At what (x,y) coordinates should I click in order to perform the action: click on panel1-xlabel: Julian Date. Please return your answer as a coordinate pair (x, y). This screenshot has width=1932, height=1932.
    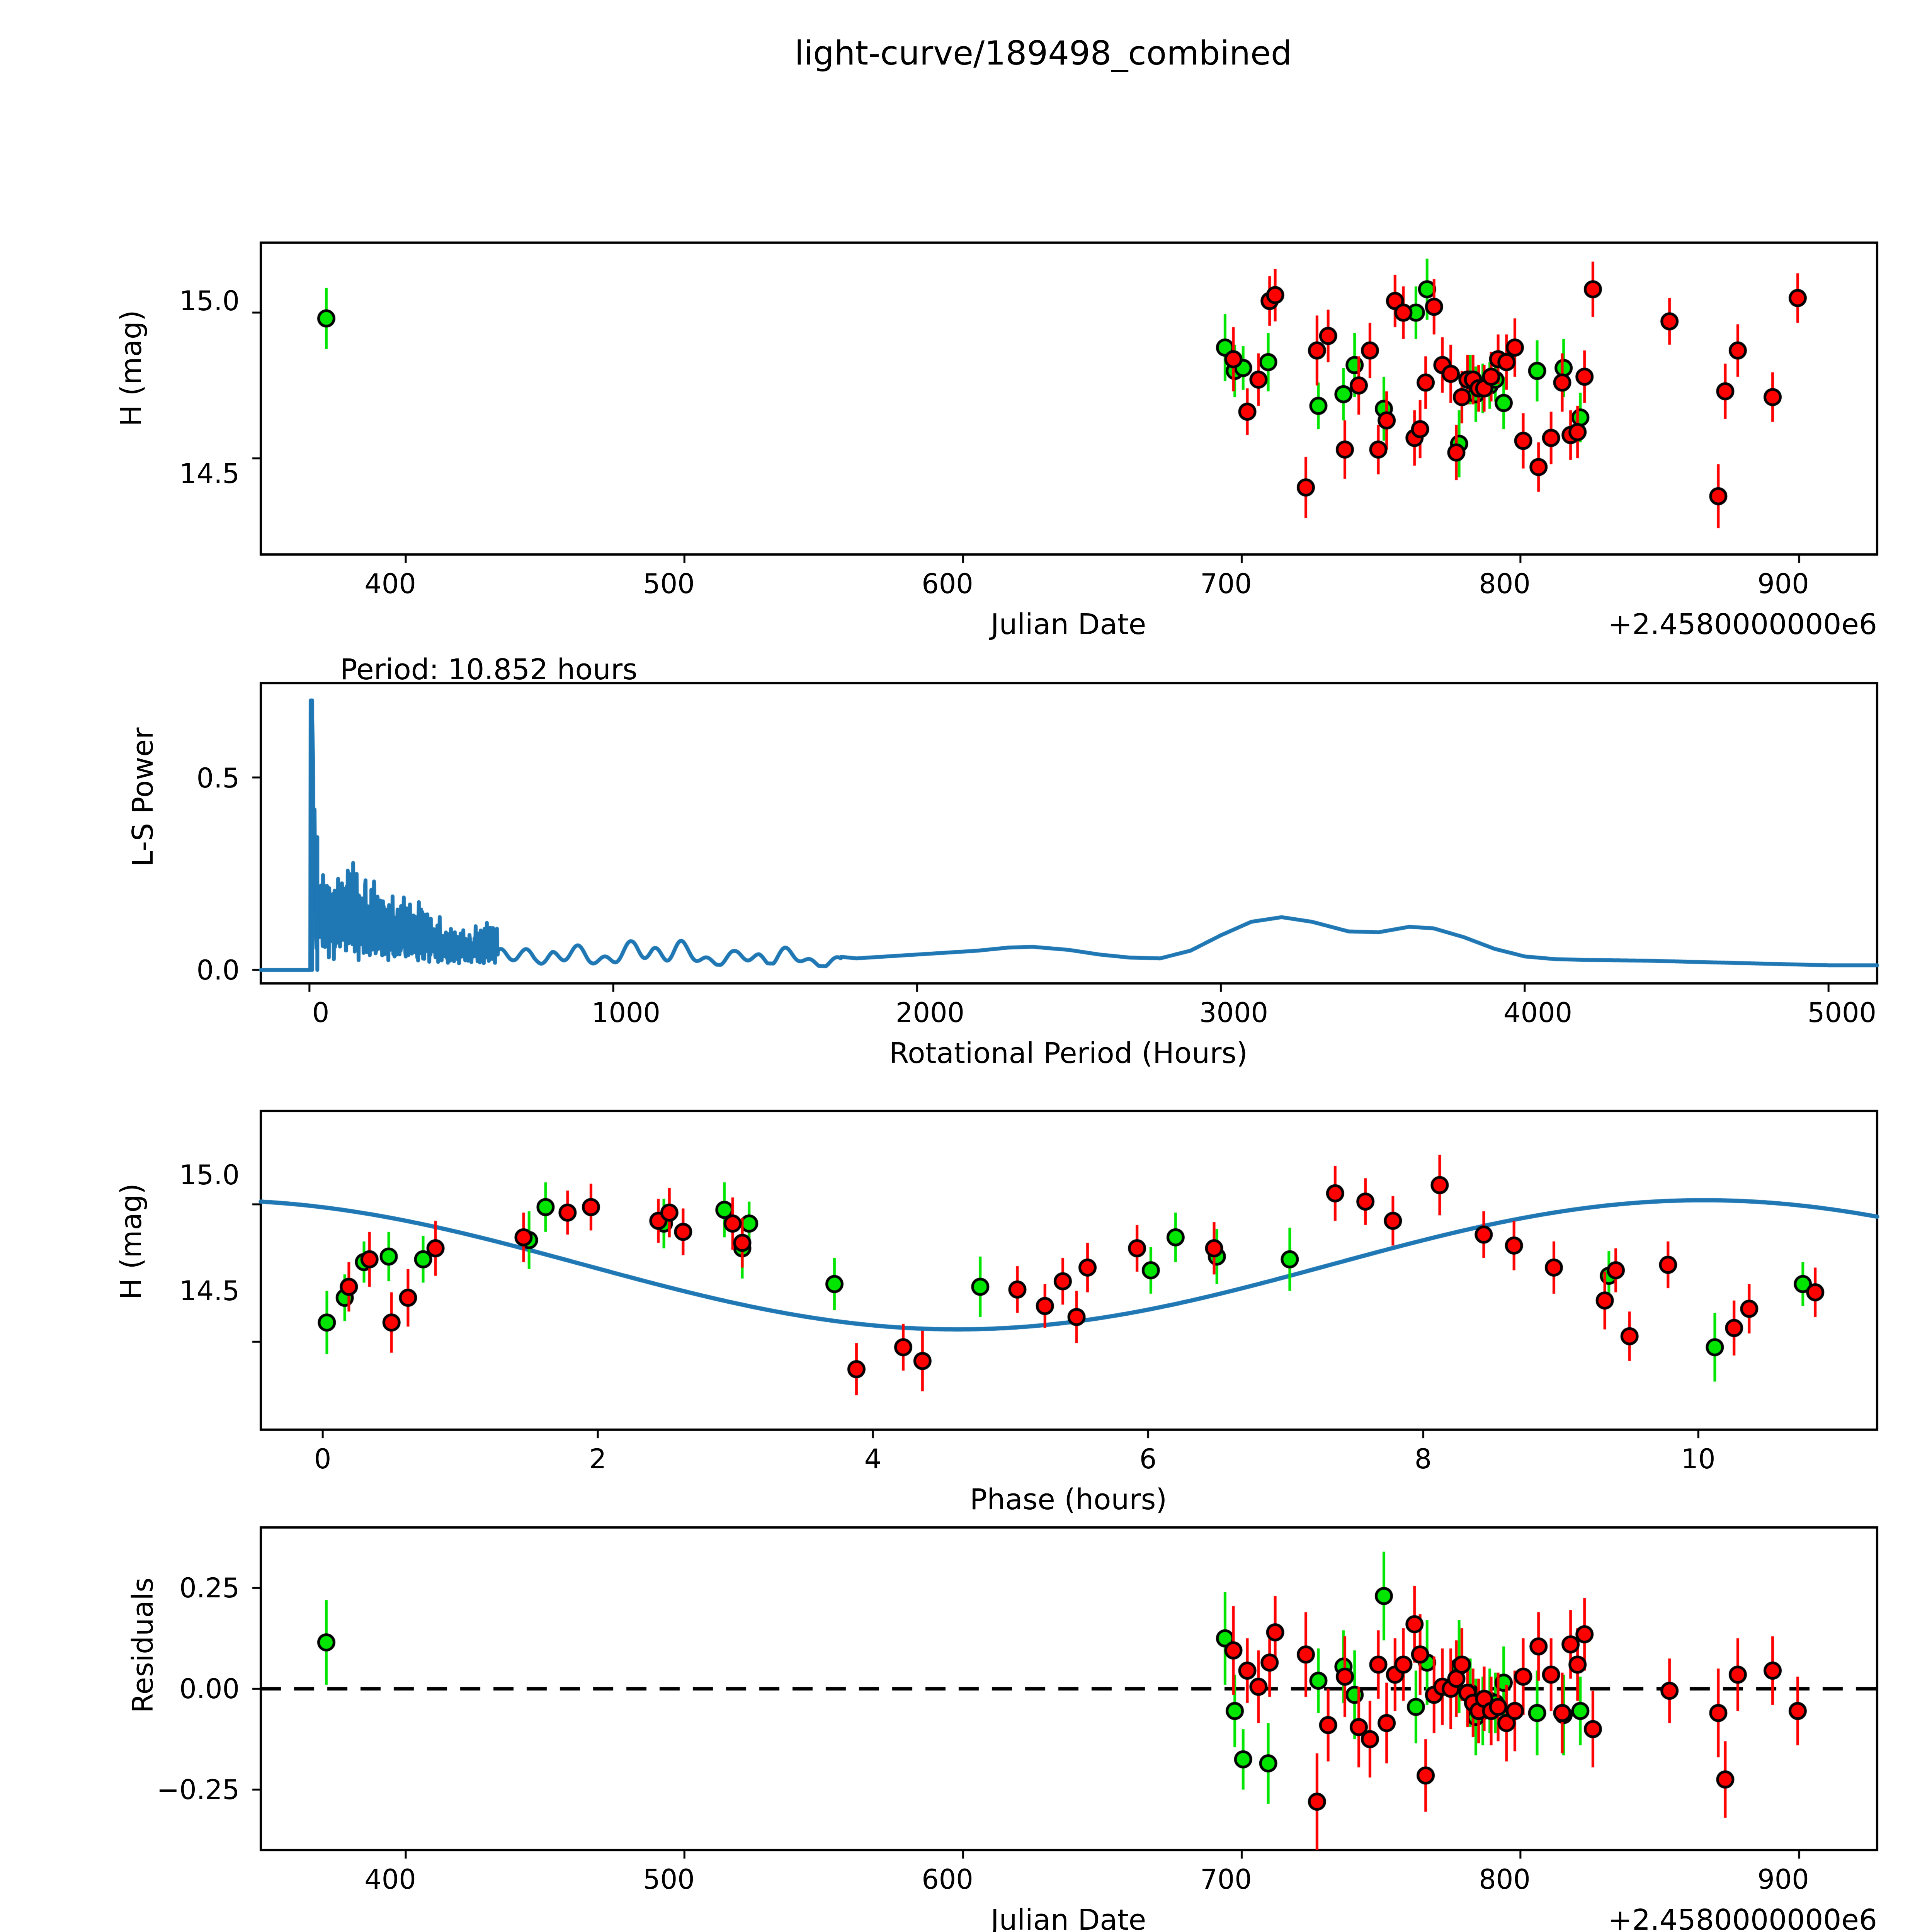
    Looking at the image, I should click on (1068, 624).